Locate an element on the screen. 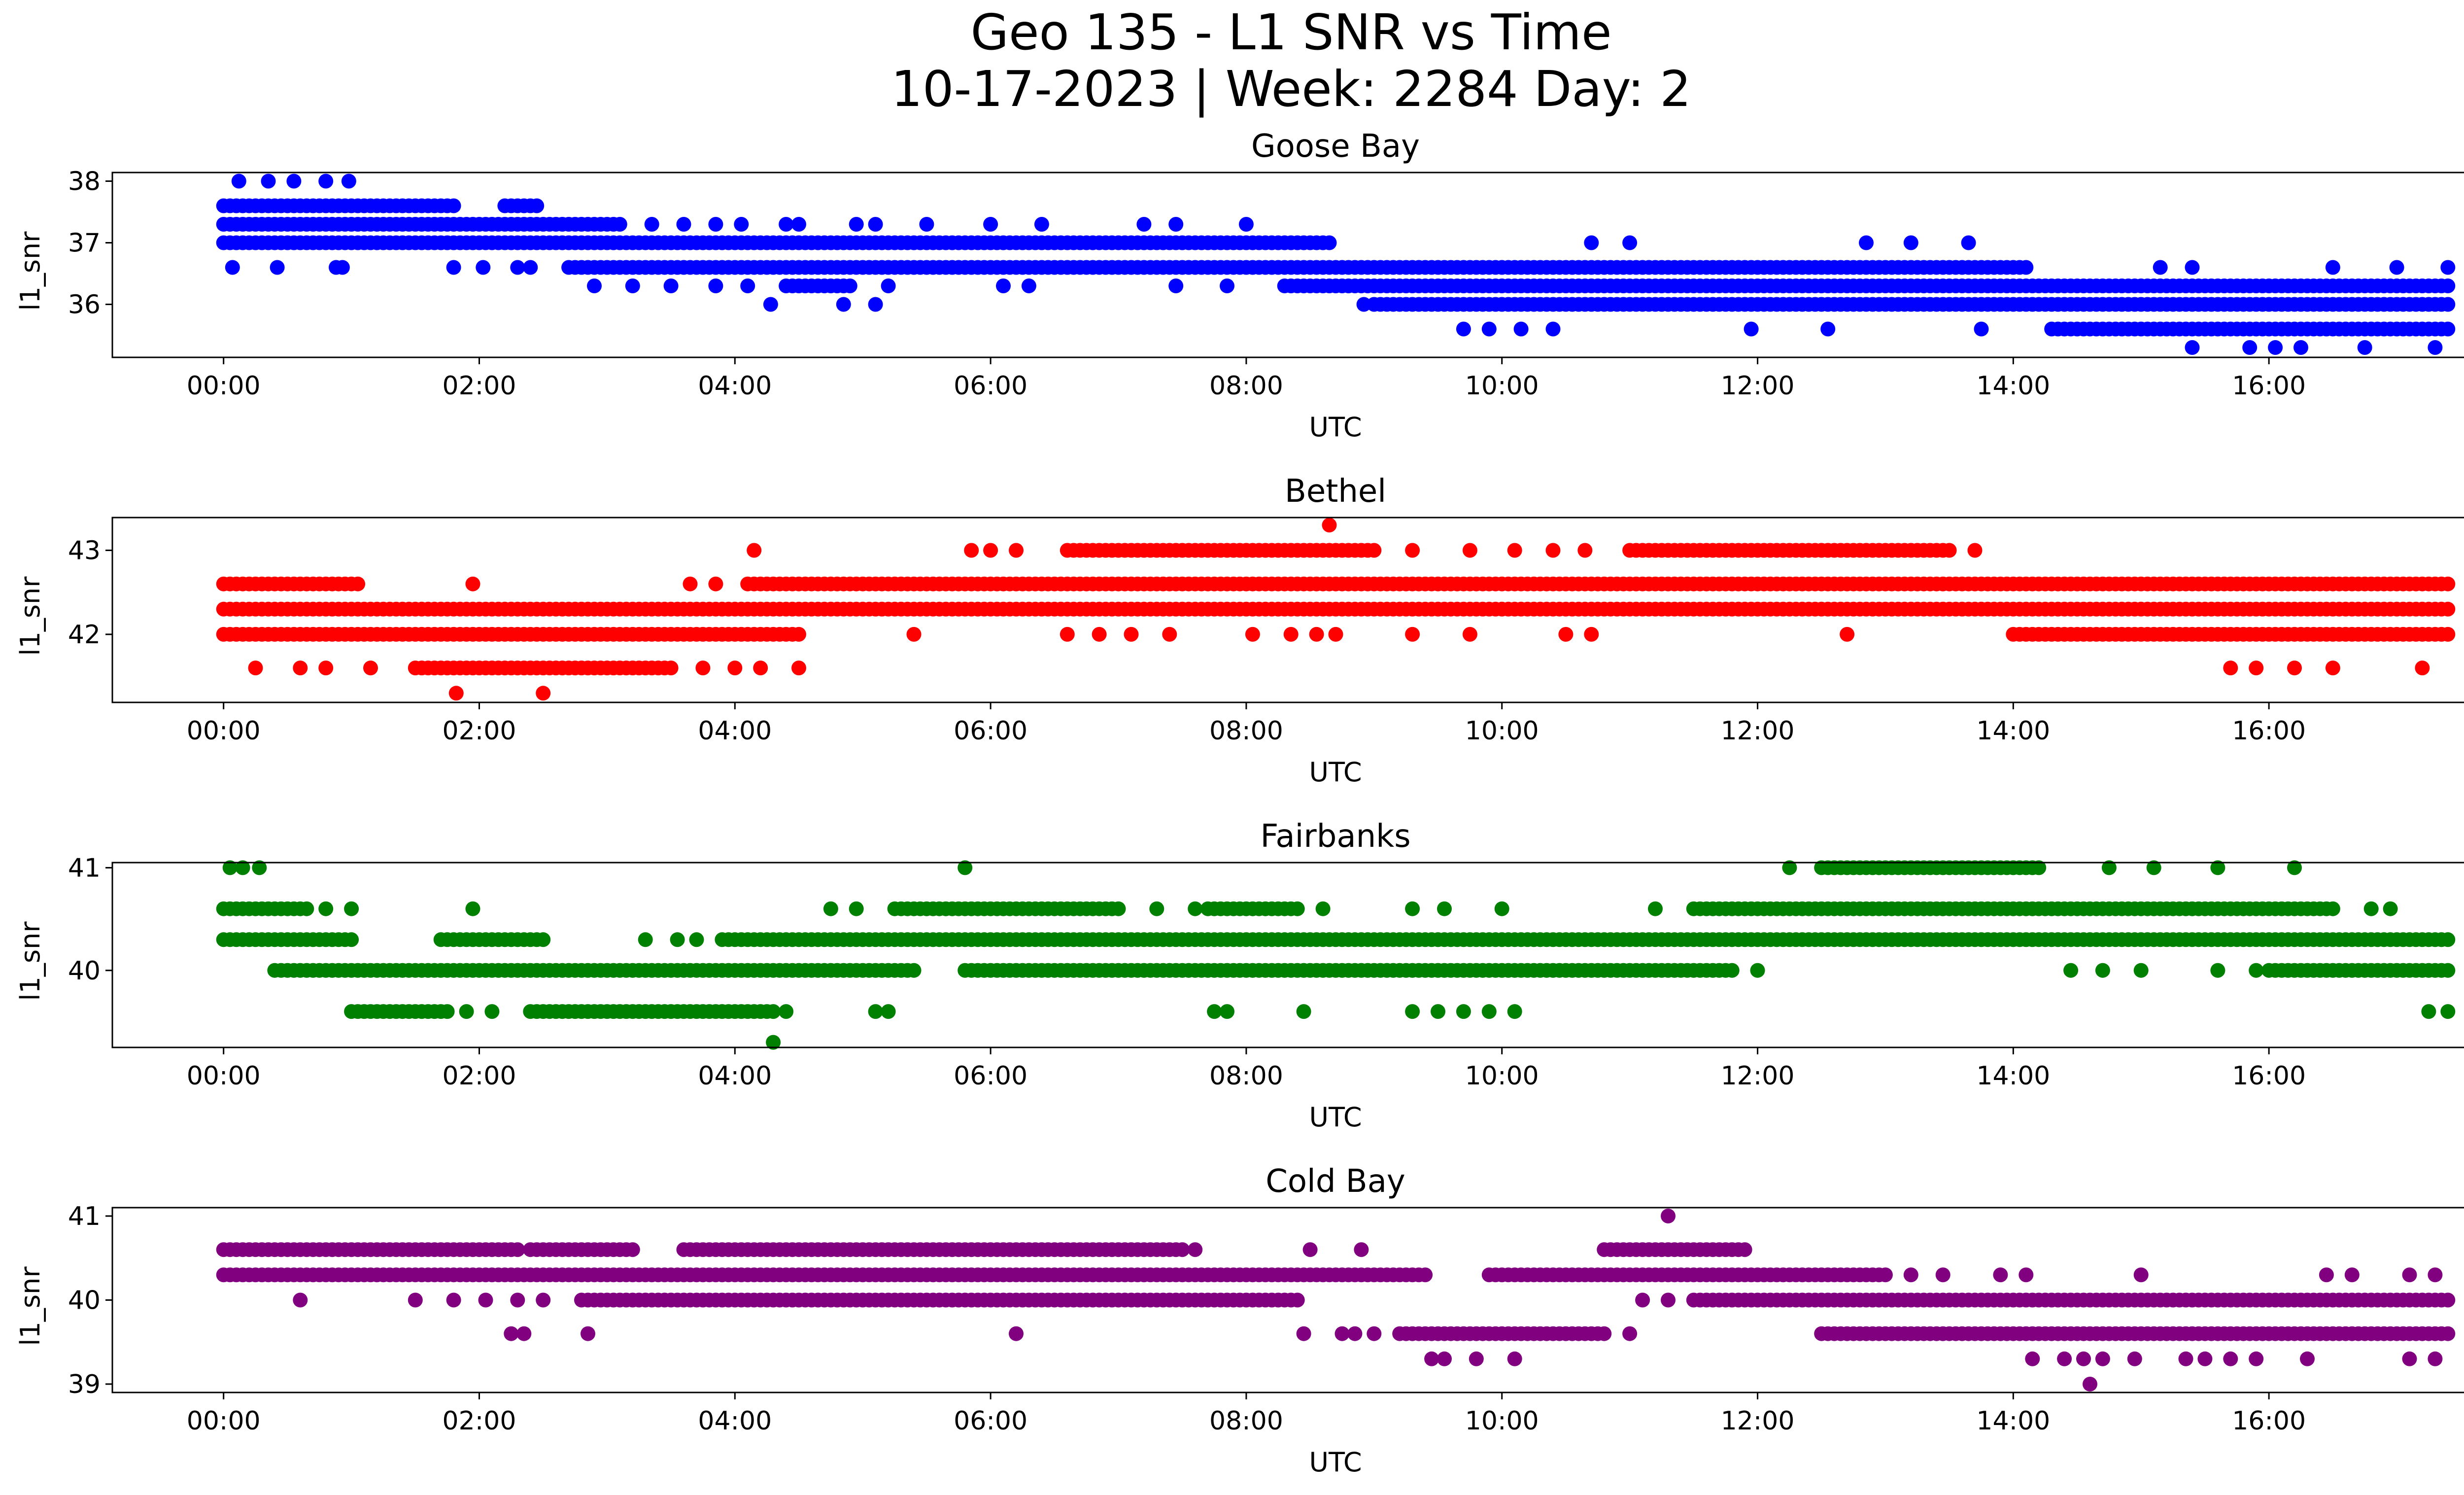 The width and height of the screenshot is (2464, 1495). x-tick-label: 10:00 is located at coordinates (1502, 731).